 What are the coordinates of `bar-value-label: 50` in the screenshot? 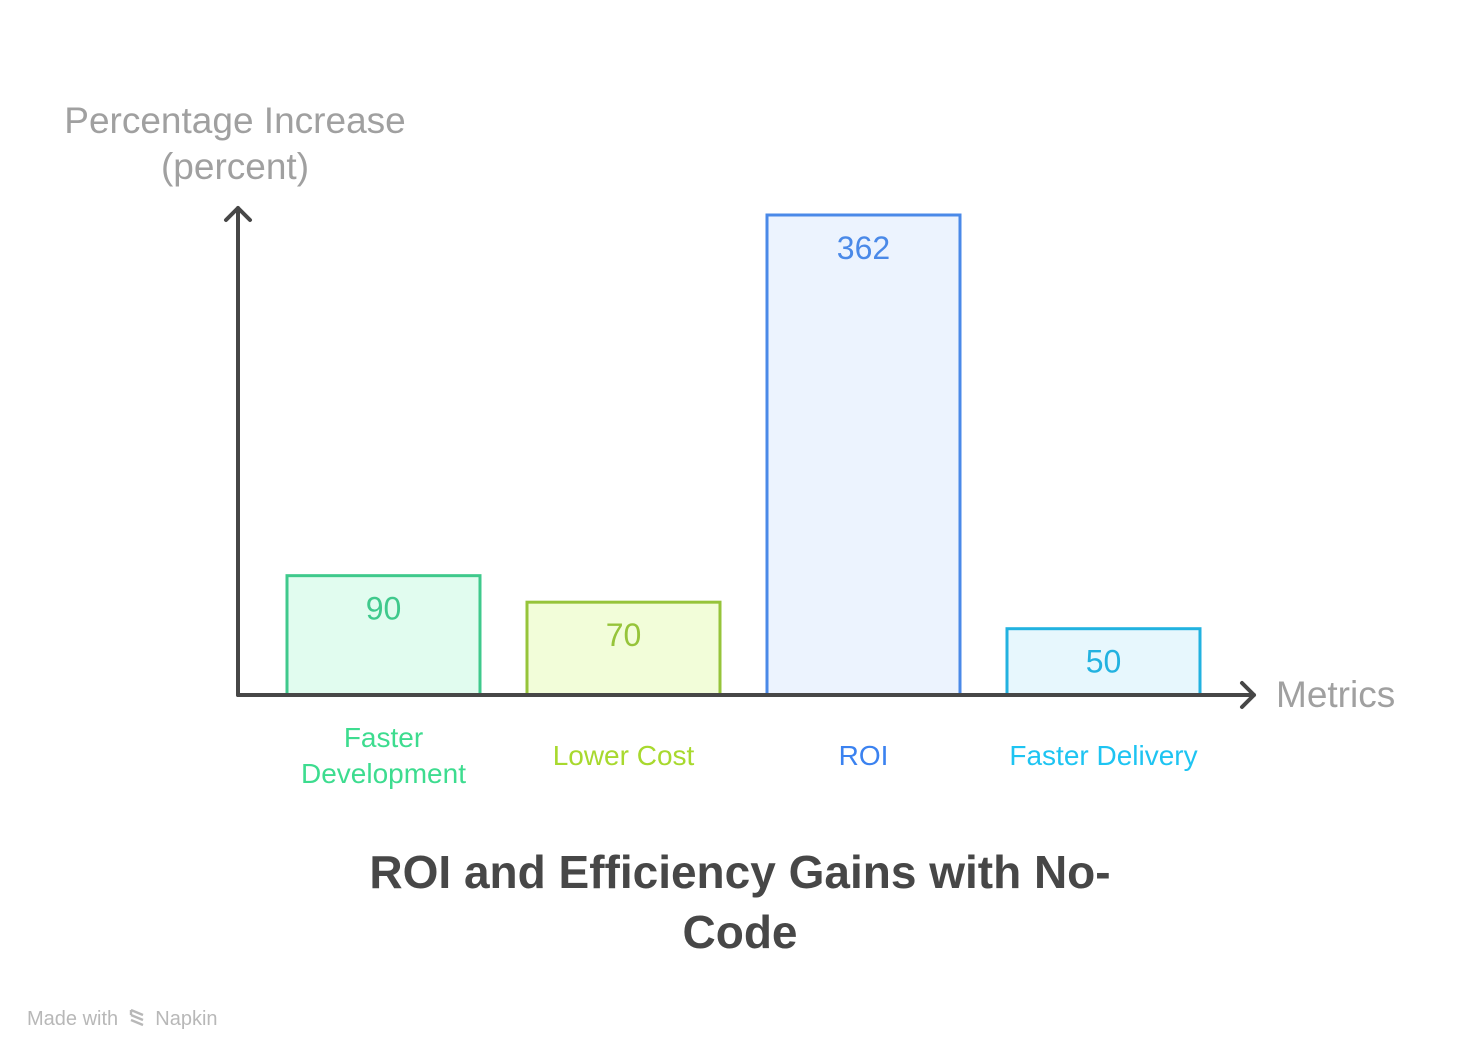 It's located at (1104, 662).